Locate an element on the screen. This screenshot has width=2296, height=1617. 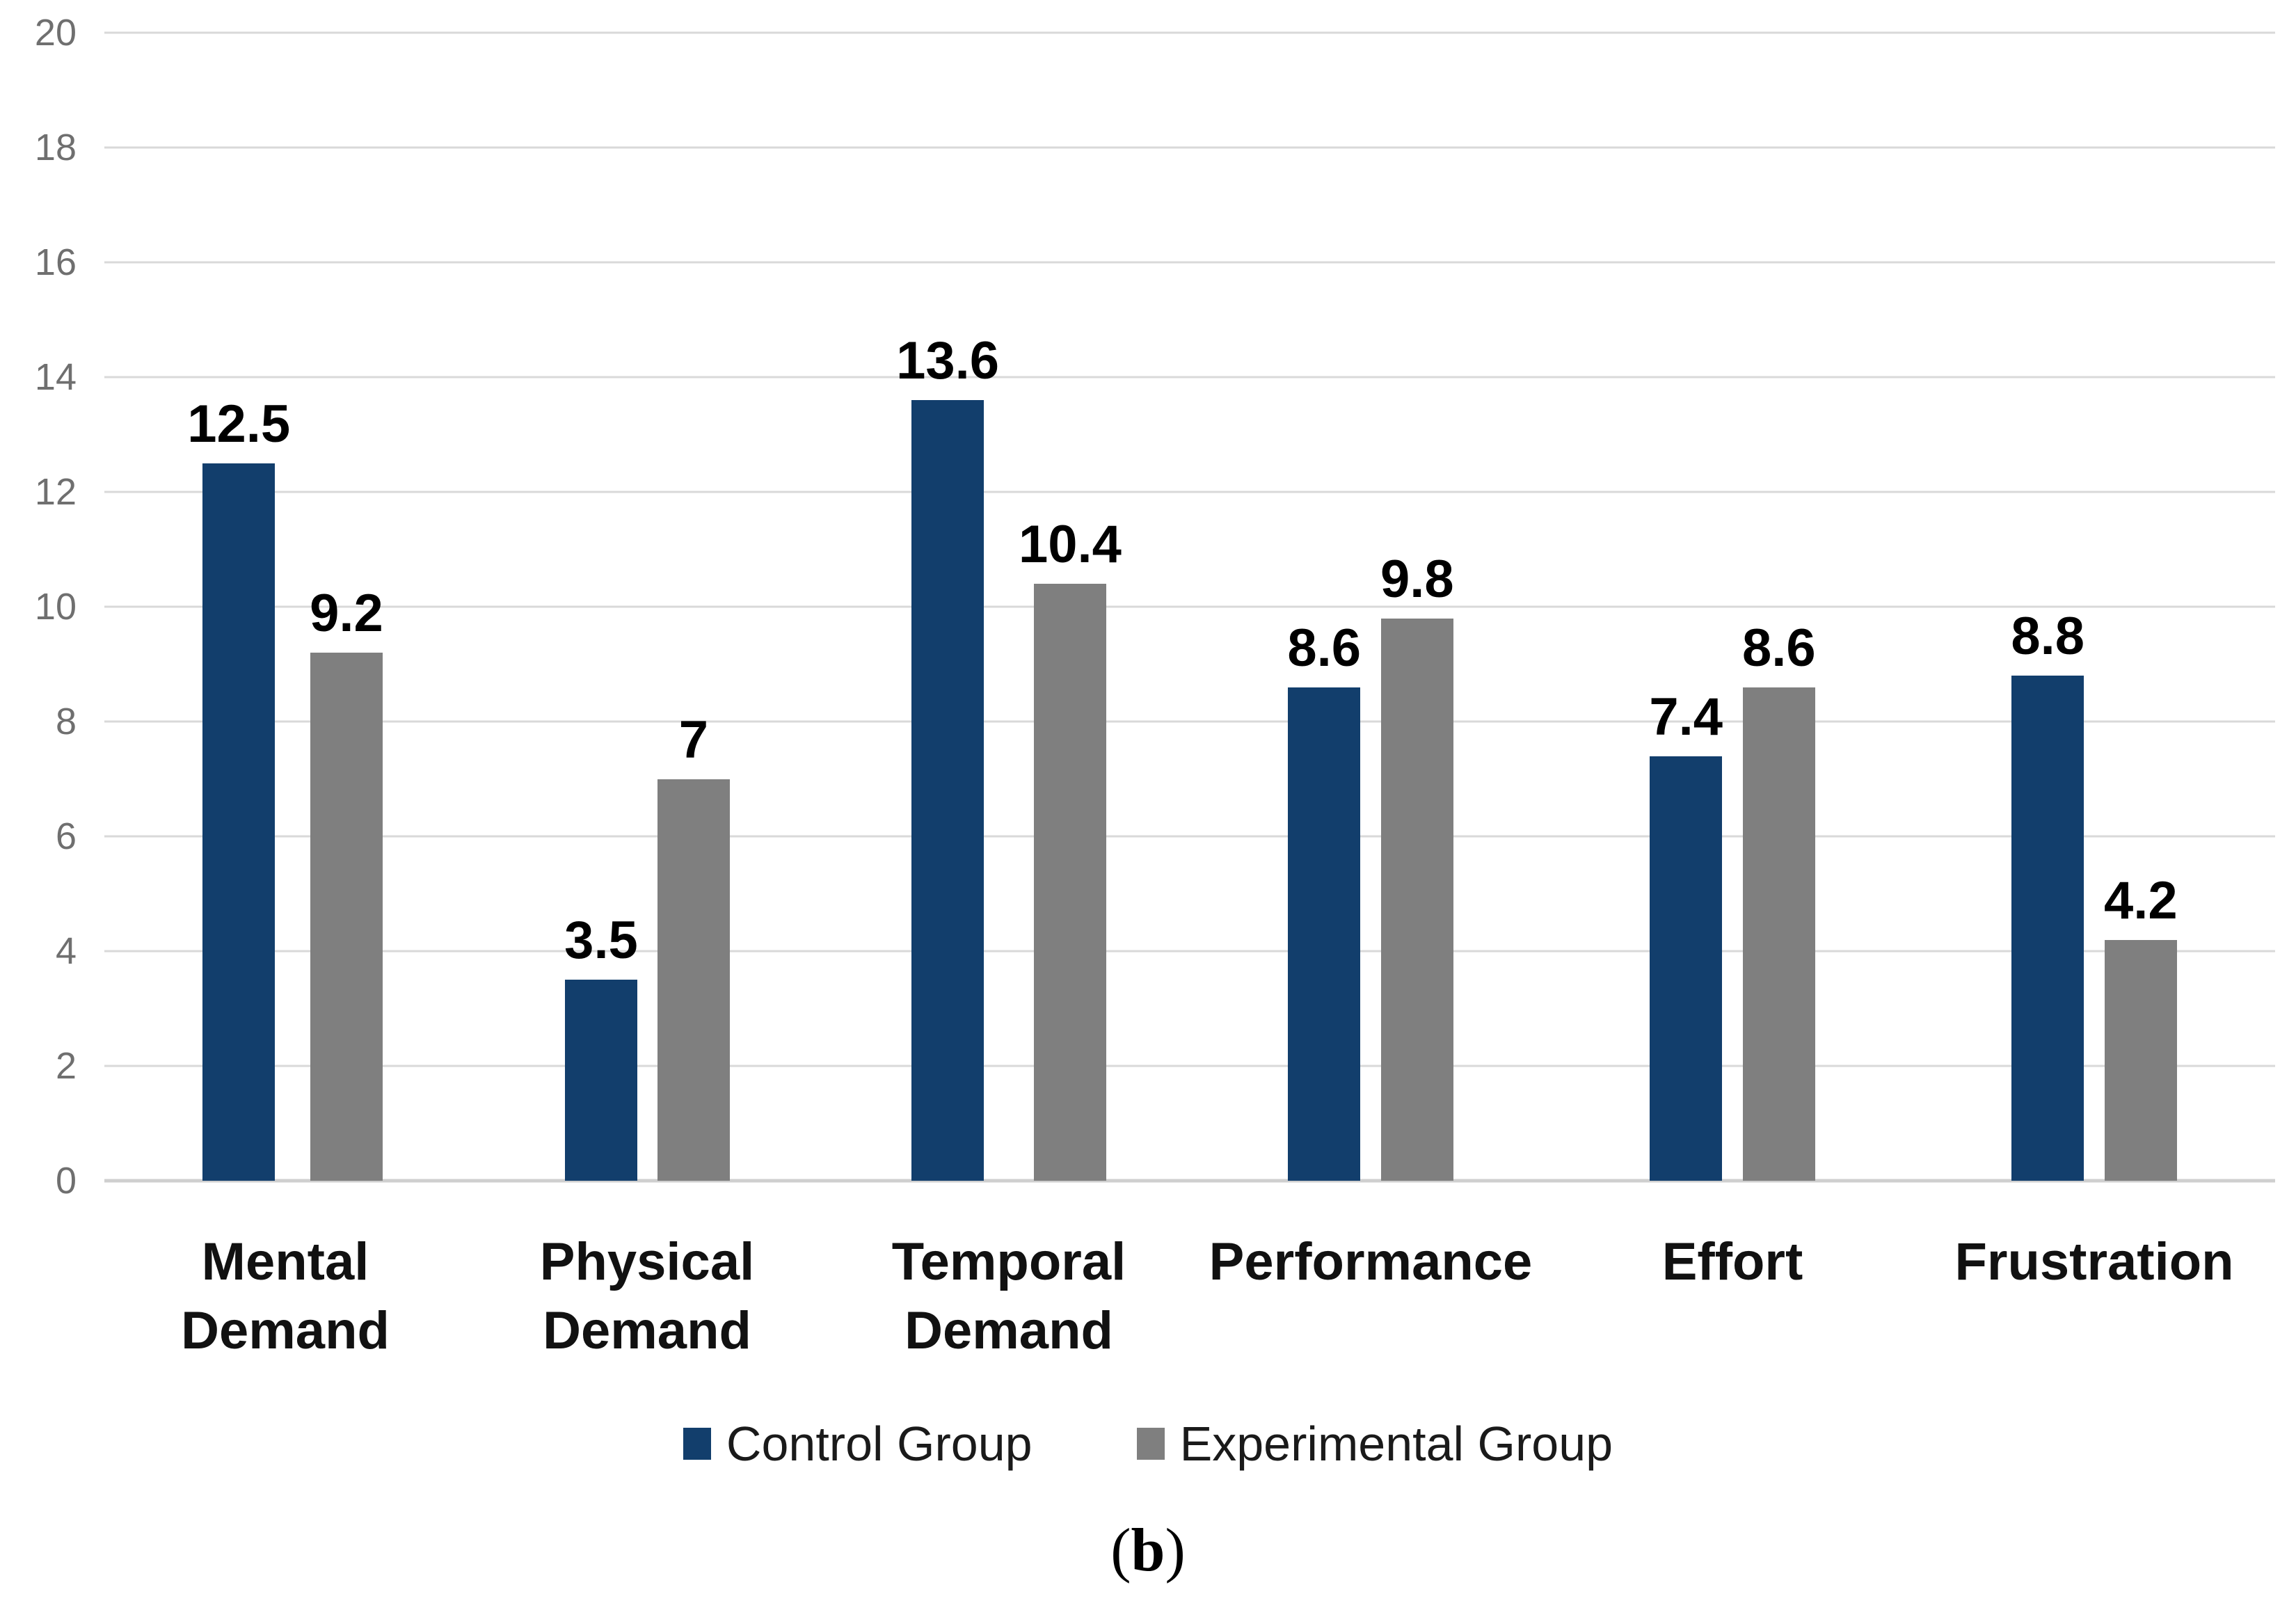
y-axis-tick-label-14: 14 is located at coordinates (56, 377).